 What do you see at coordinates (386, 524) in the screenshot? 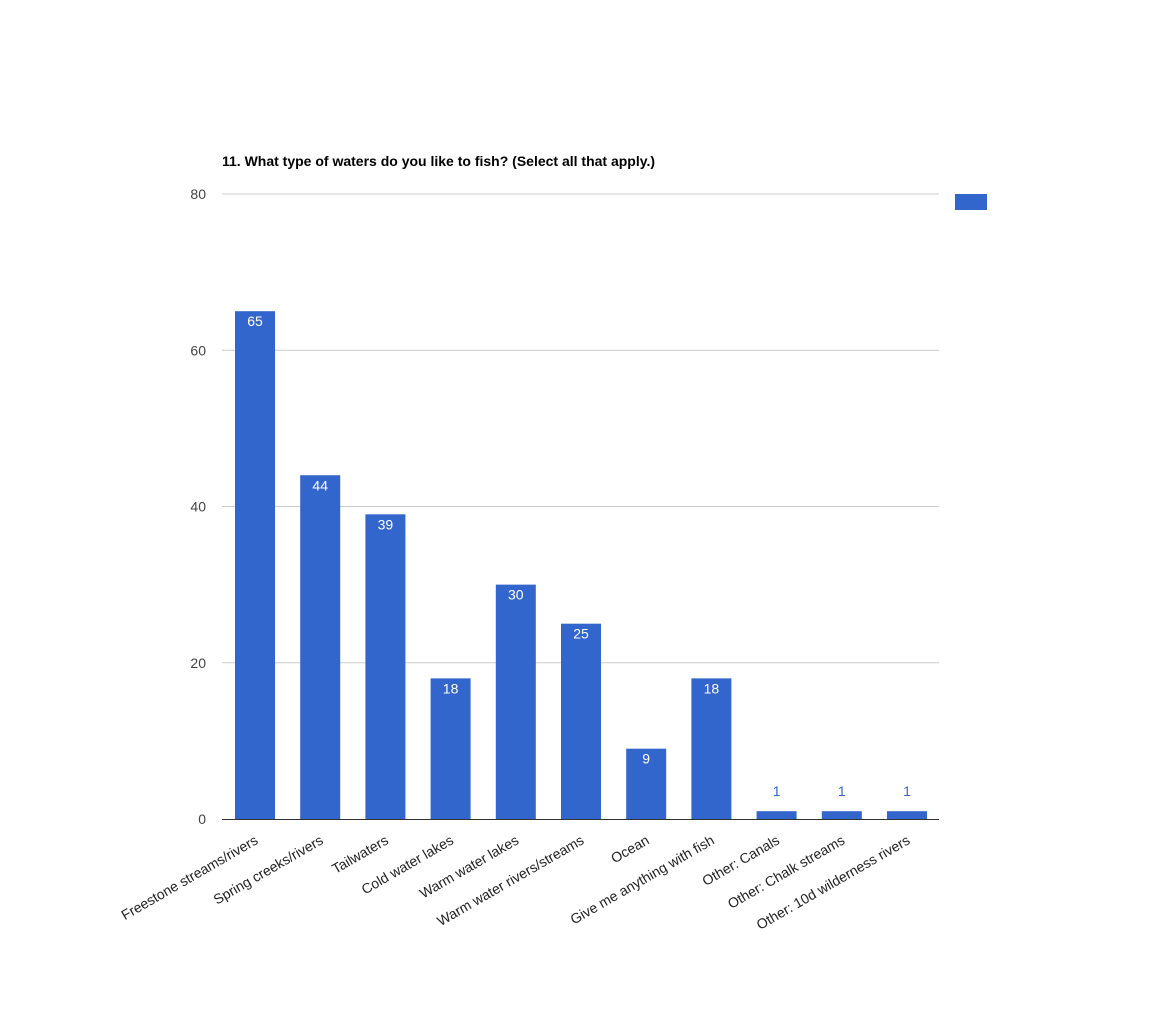
I see `data-label: 39` at bounding box center [386, 524].